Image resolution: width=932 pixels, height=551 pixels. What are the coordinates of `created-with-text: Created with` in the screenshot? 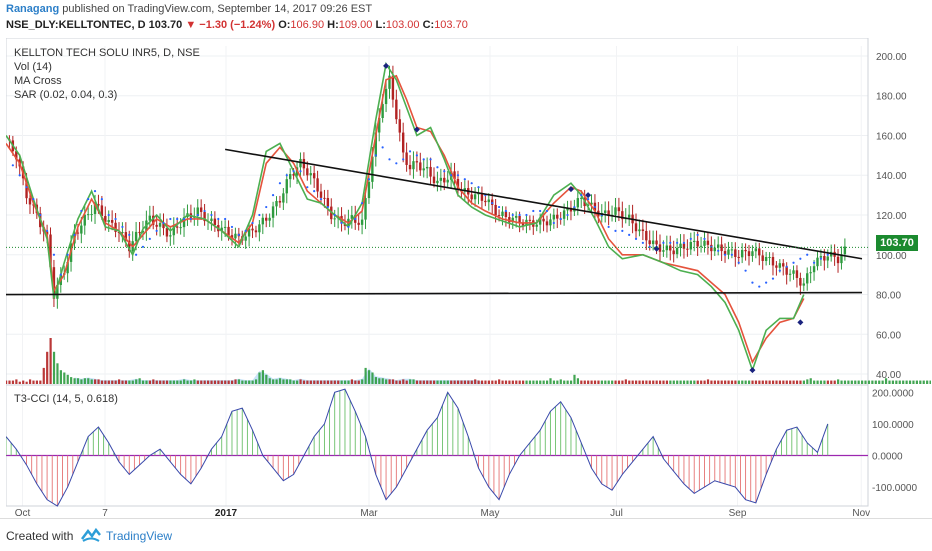 It's located at (40, 536).